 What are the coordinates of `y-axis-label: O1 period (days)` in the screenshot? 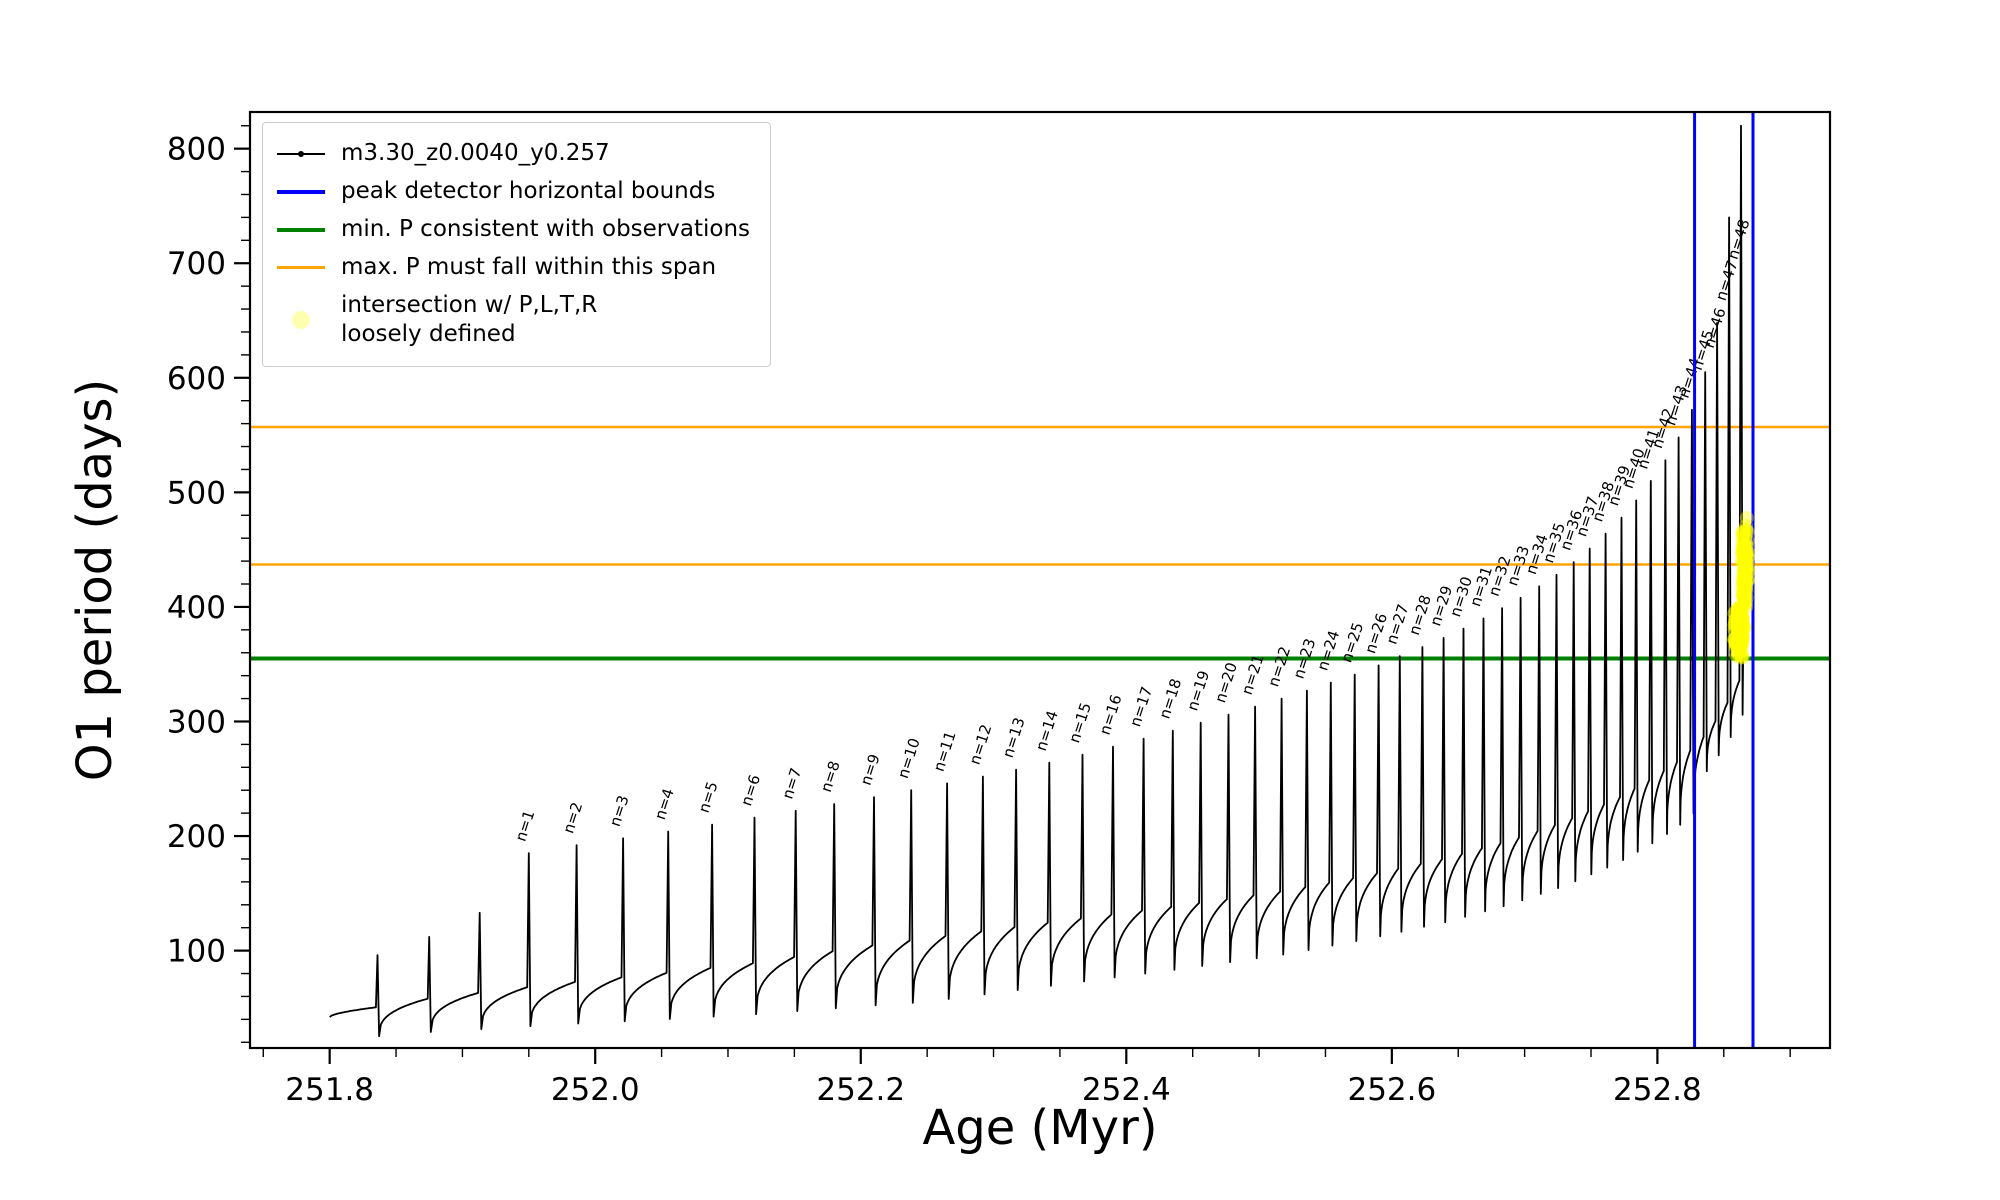 It's located at (95, 580).